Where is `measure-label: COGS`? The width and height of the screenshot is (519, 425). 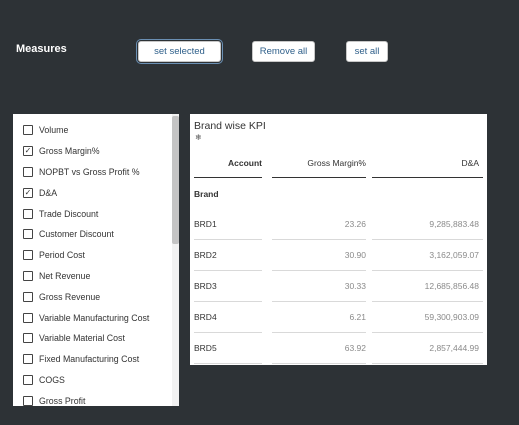 measure-label: COGS is located at coordinates (52, 379).